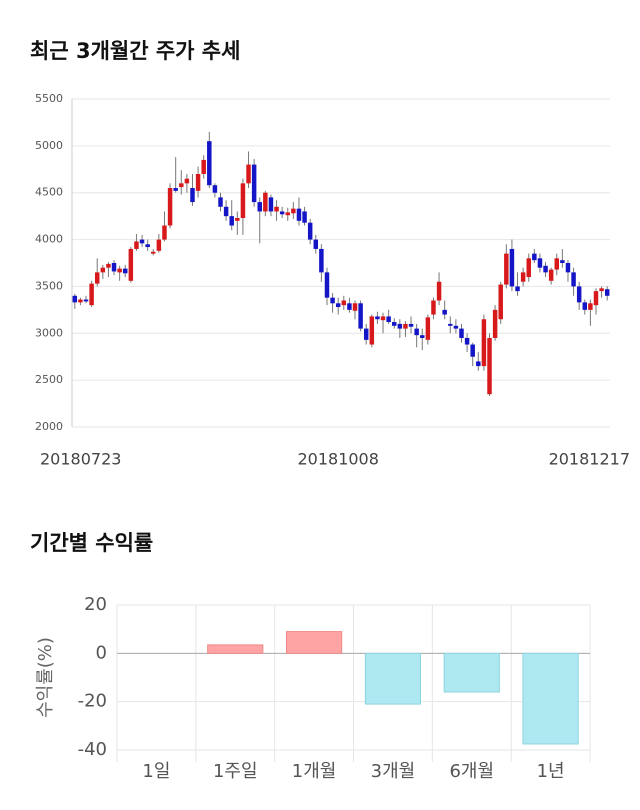  What do you see at coordinates (49, 239) in the screenshot?
I see `y-tick-label: 4000` at bounding box center [49, 239].